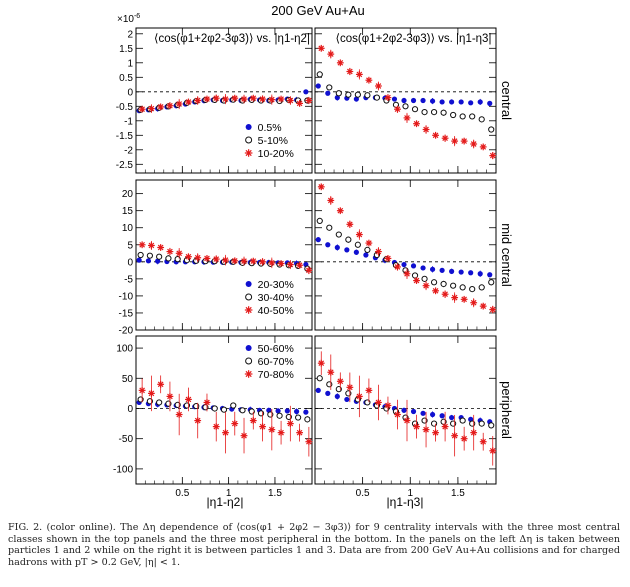 This screenshot has height=587, width=630. Describe the element at coordinates (130, 34) in the screenshot. I see `y-tick-label: 2` at that location.